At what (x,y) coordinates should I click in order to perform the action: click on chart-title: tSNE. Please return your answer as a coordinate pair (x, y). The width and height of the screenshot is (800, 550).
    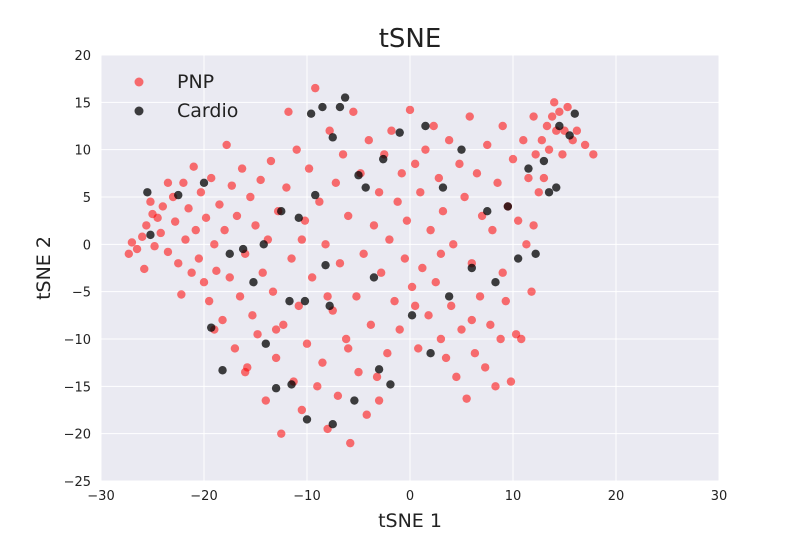
    Looking at the image, I should click on (410, 39).